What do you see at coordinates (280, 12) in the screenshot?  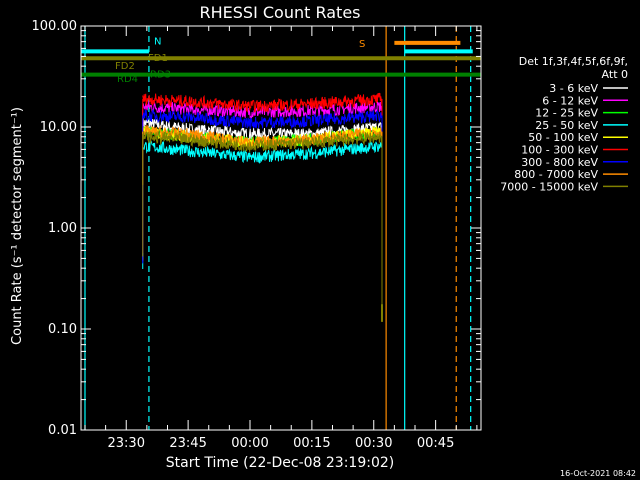 I see `chart-title: RHESSI Count Rates` at bounding box center [280, 12].